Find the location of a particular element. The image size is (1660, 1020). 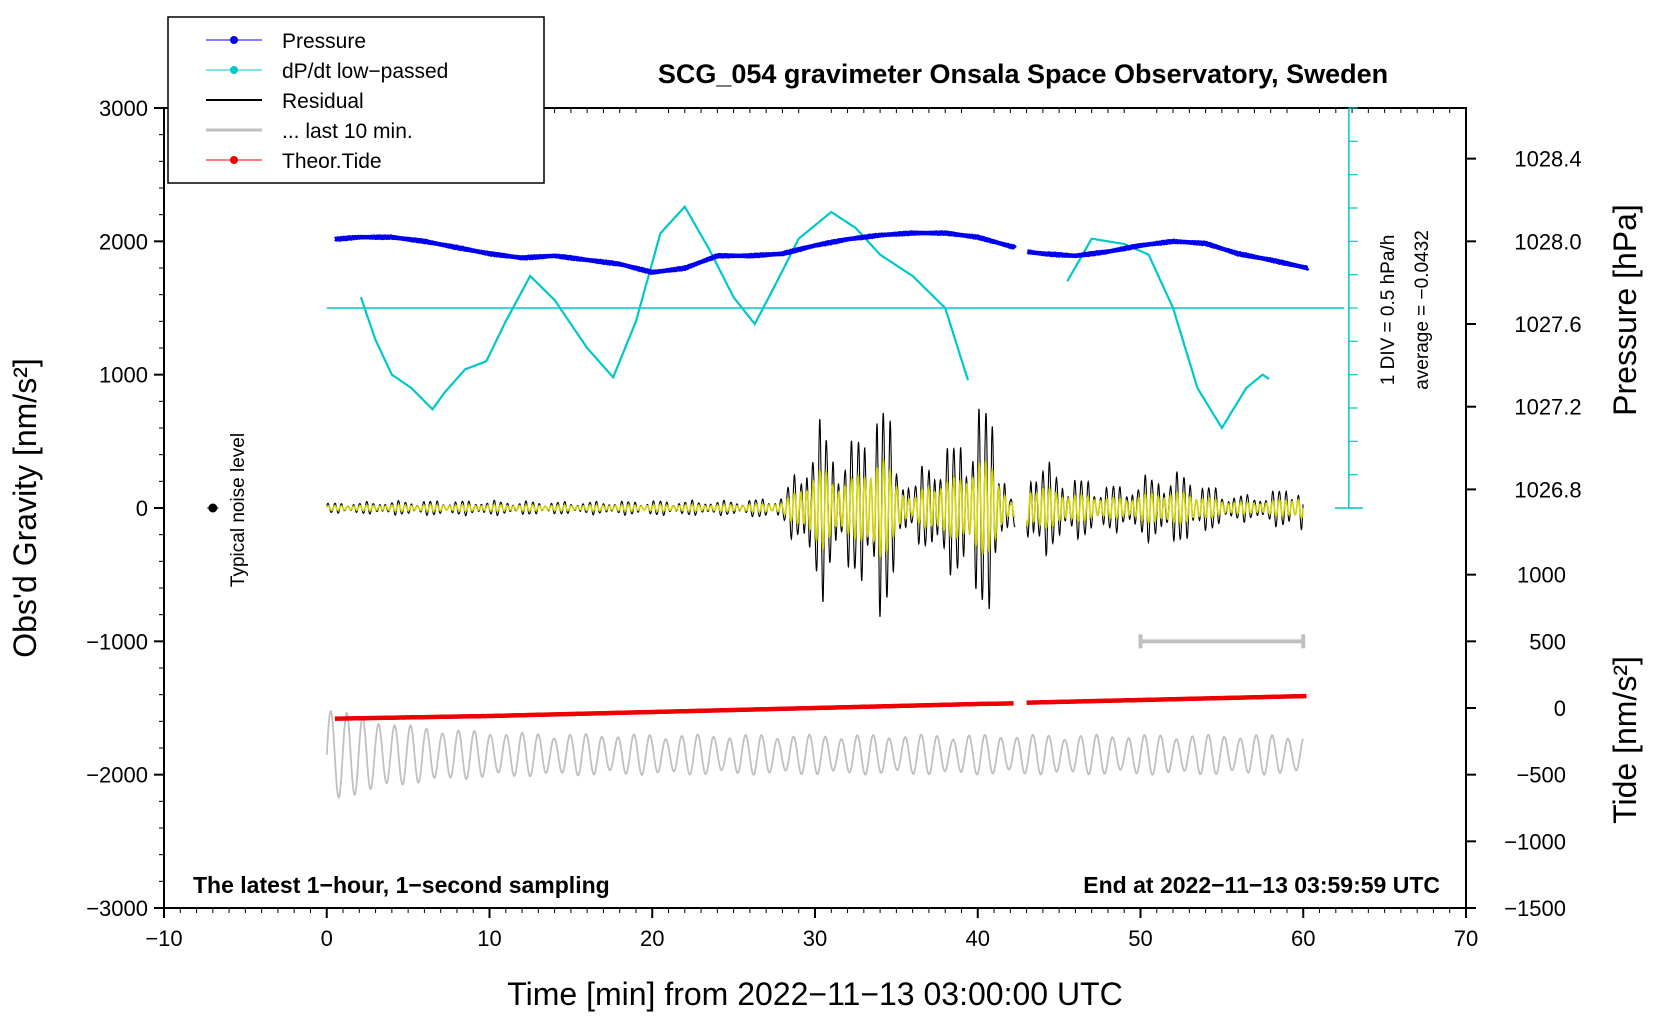

pressure-tick-label: 1028.4 is located at coordinates (1547, 159).